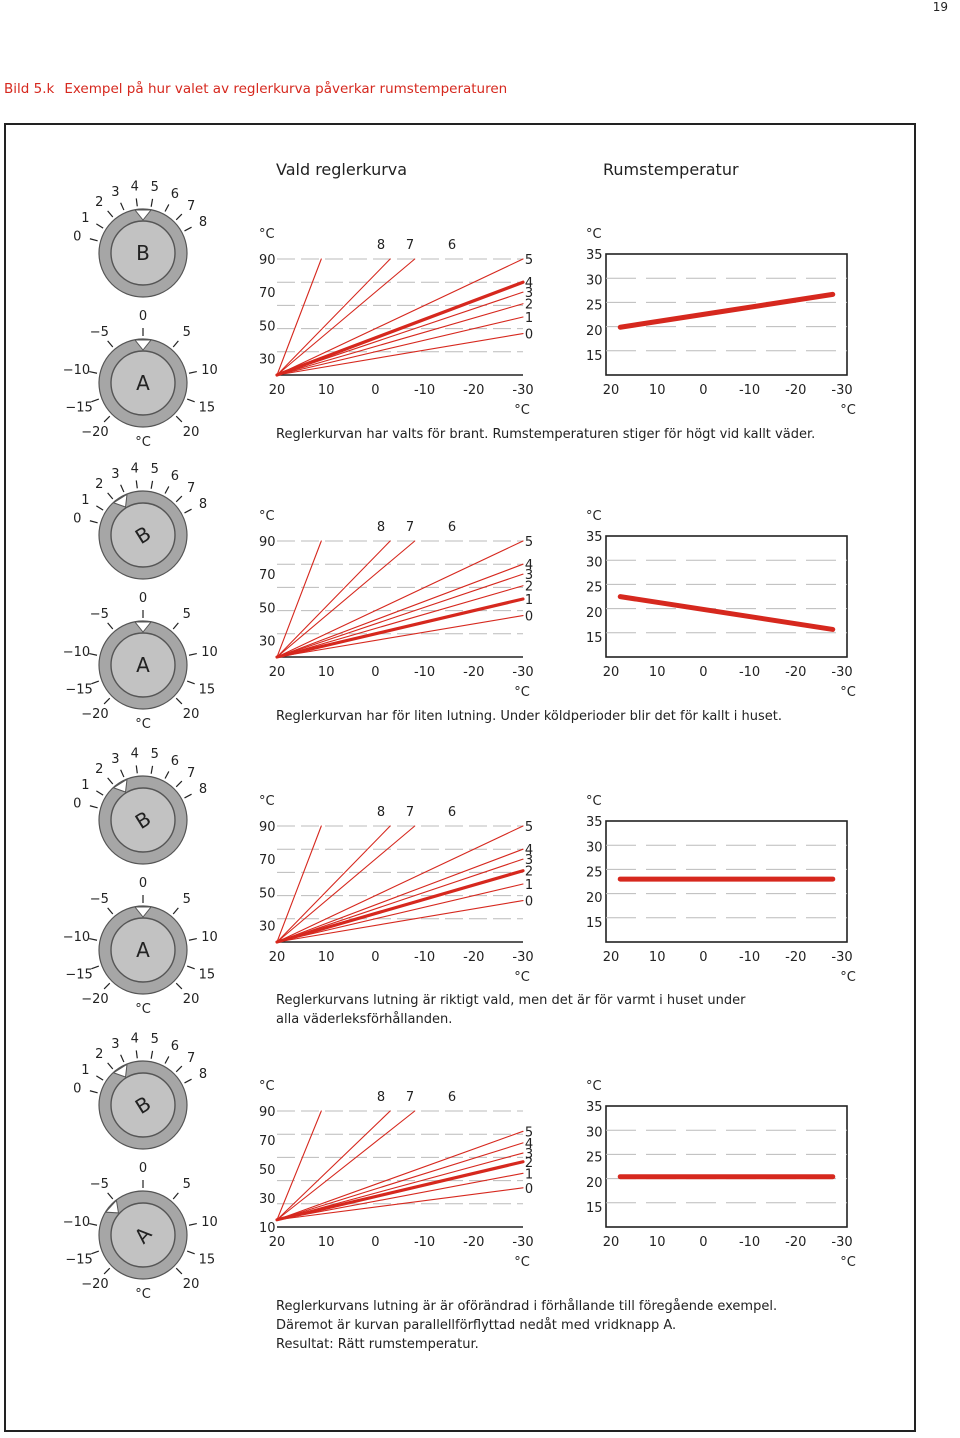 This screenshot has width=960, height=1438. What do you see at coordinates (848, 692) in the screenshot?
I see `room-x-unit: °C` at bounding box center [848, 692].